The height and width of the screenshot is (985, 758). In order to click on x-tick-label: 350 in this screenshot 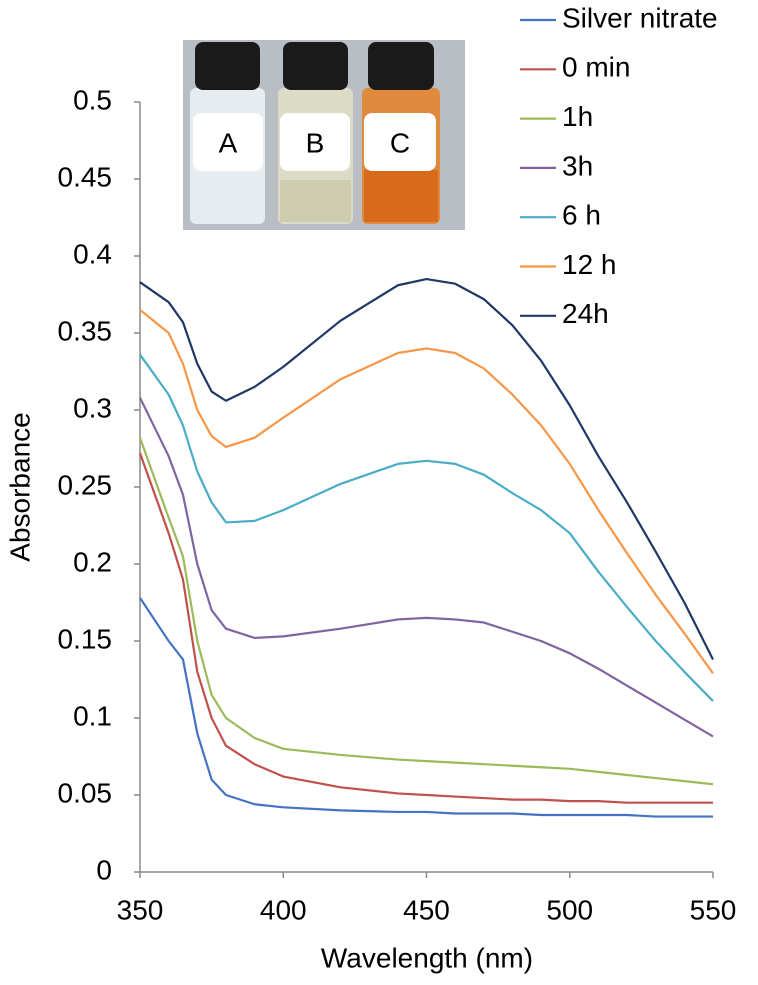, I will do `click(140, 909)`.